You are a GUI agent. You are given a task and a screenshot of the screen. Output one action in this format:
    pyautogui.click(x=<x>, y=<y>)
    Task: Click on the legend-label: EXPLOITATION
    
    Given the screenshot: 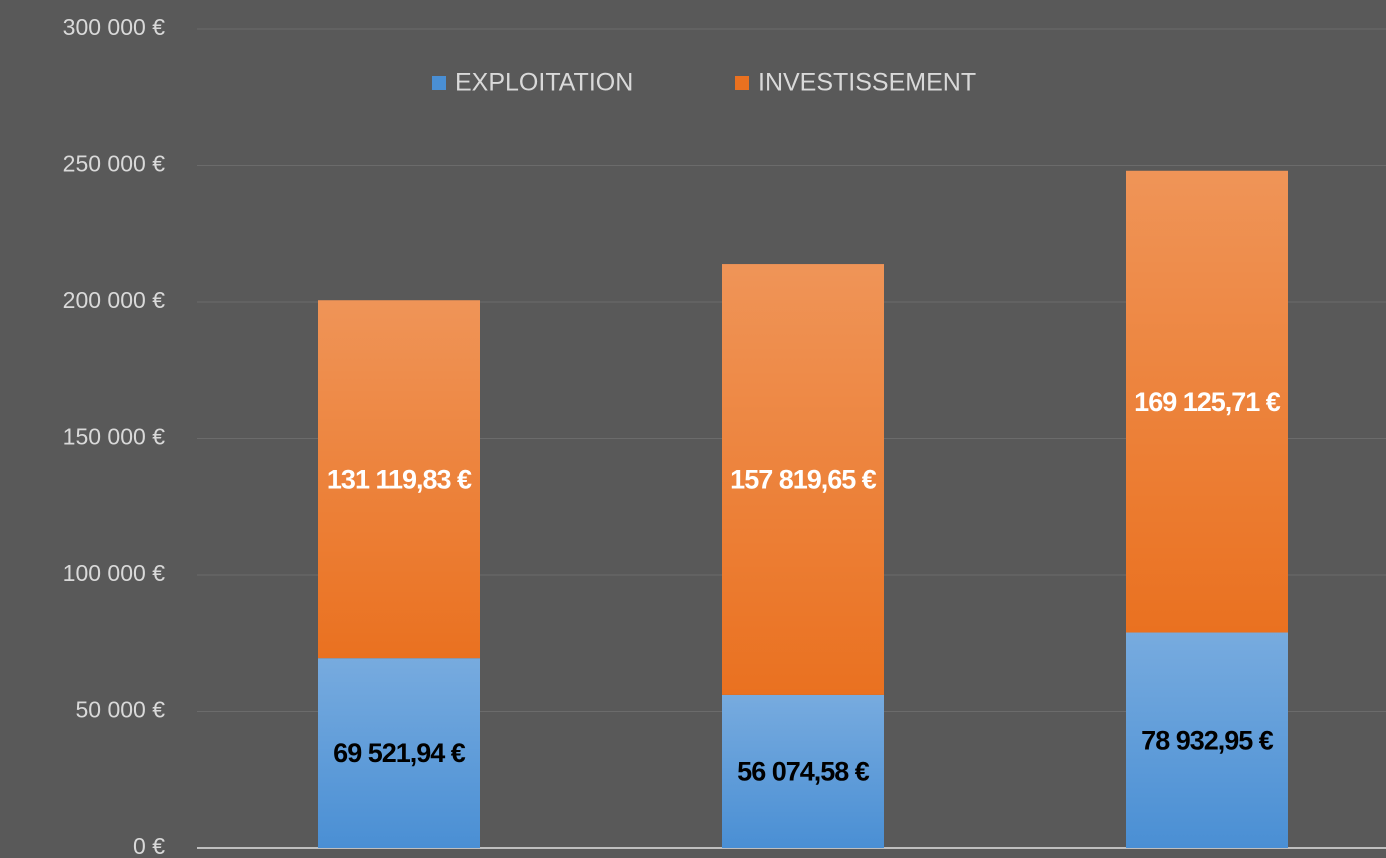 What is the action you would take?
    pyautogui.click(x=544, y=83)
    